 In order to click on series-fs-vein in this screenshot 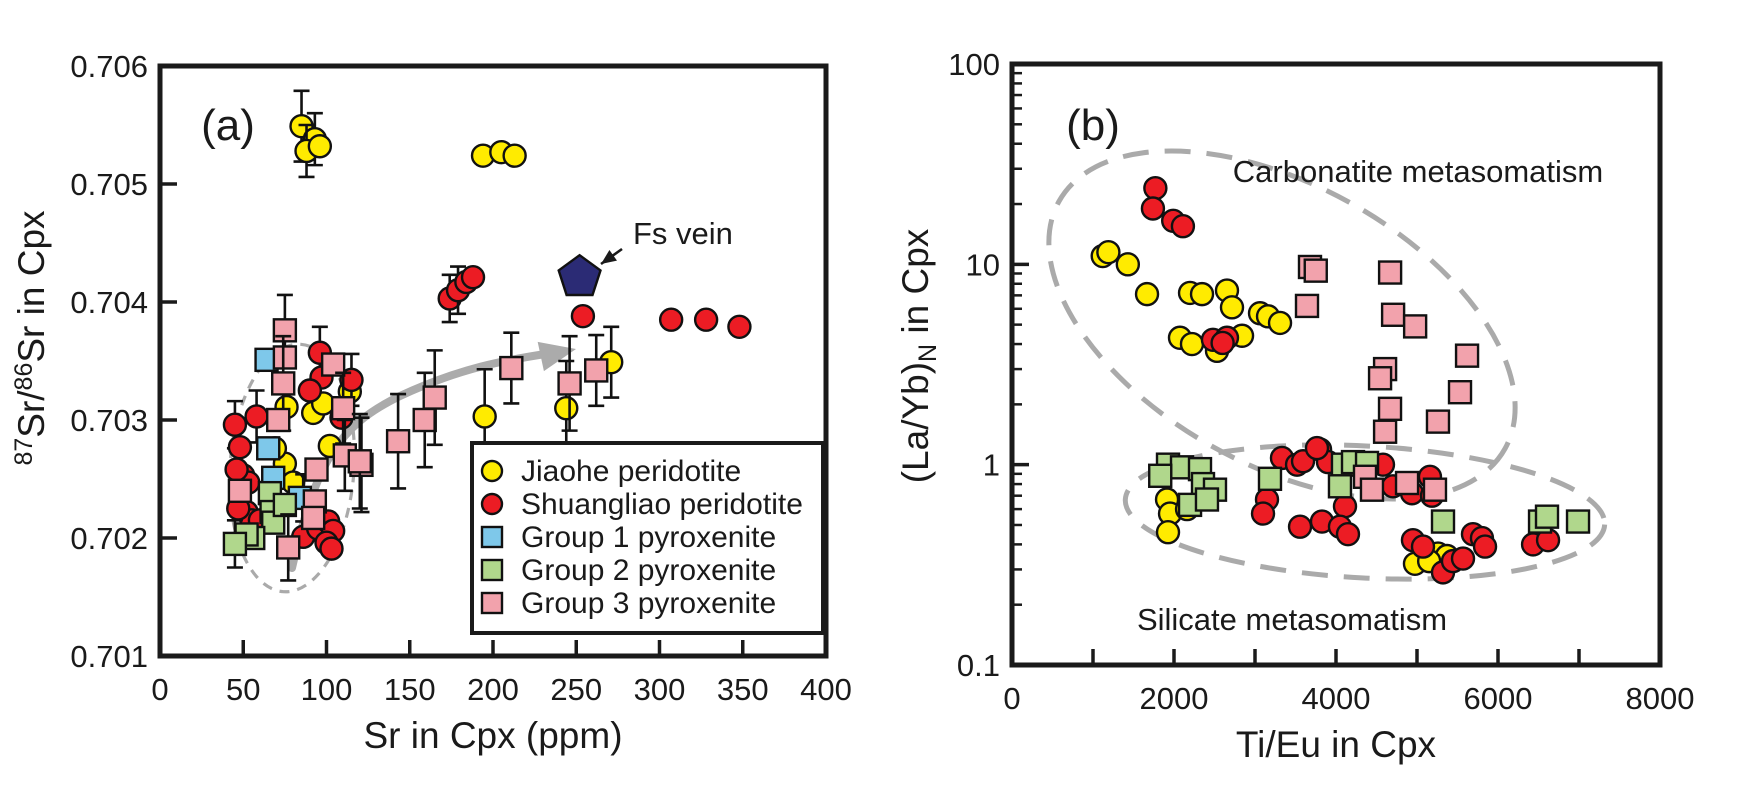, I will do `click(579, 275)`.